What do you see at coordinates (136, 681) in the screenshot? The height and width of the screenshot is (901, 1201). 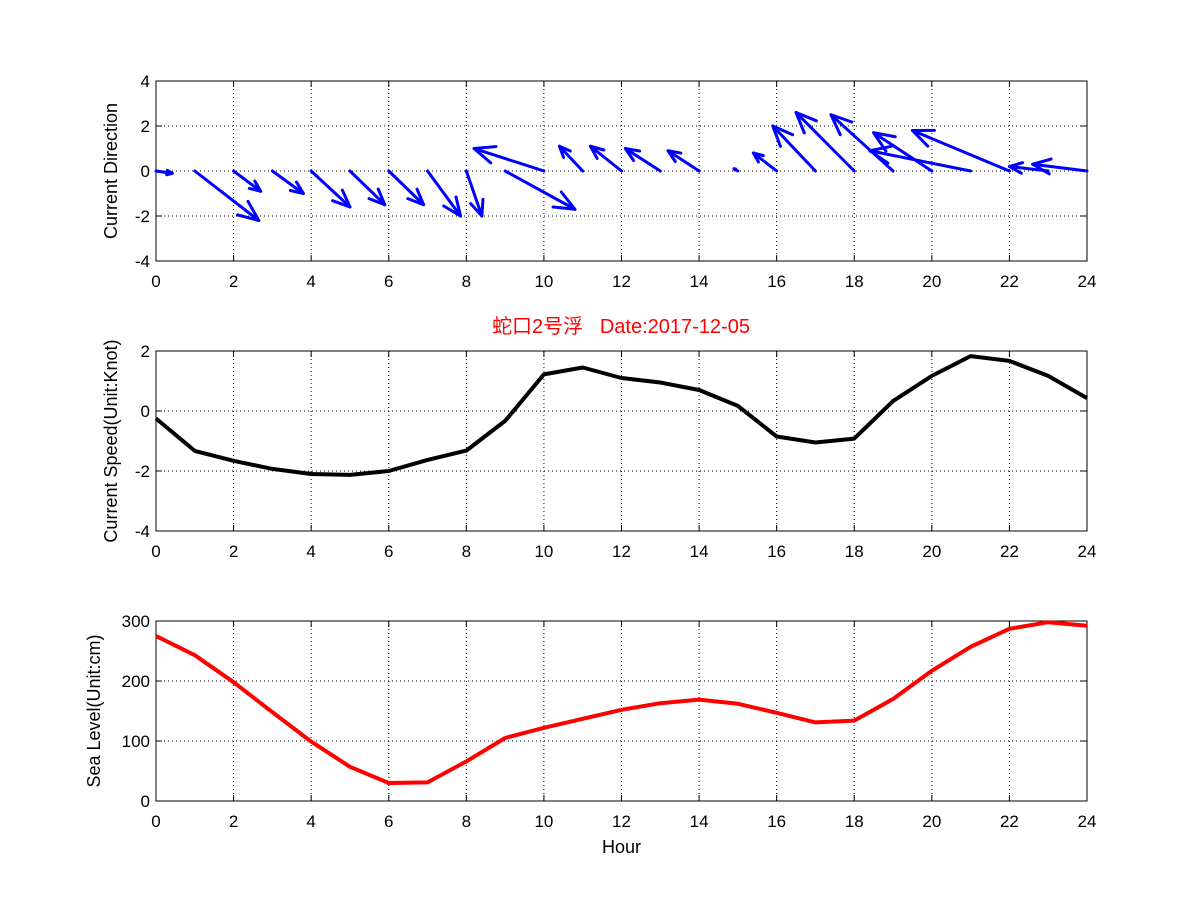 I see `y-tick-label: 200` at bounding box center [136, 681].